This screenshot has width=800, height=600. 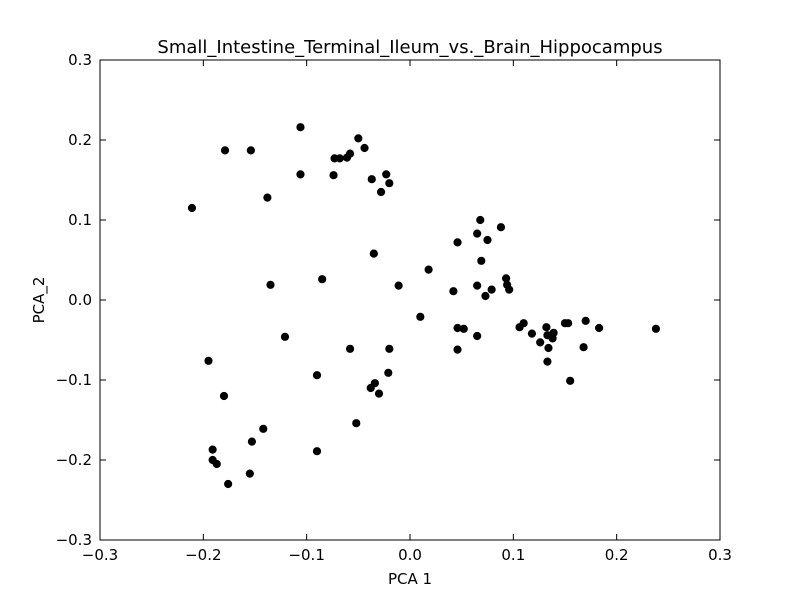 What do you see at coordinates (203, 555) in the screenshot?
I see `x-tick-label: −0.2` at bounding box center [203, 555].